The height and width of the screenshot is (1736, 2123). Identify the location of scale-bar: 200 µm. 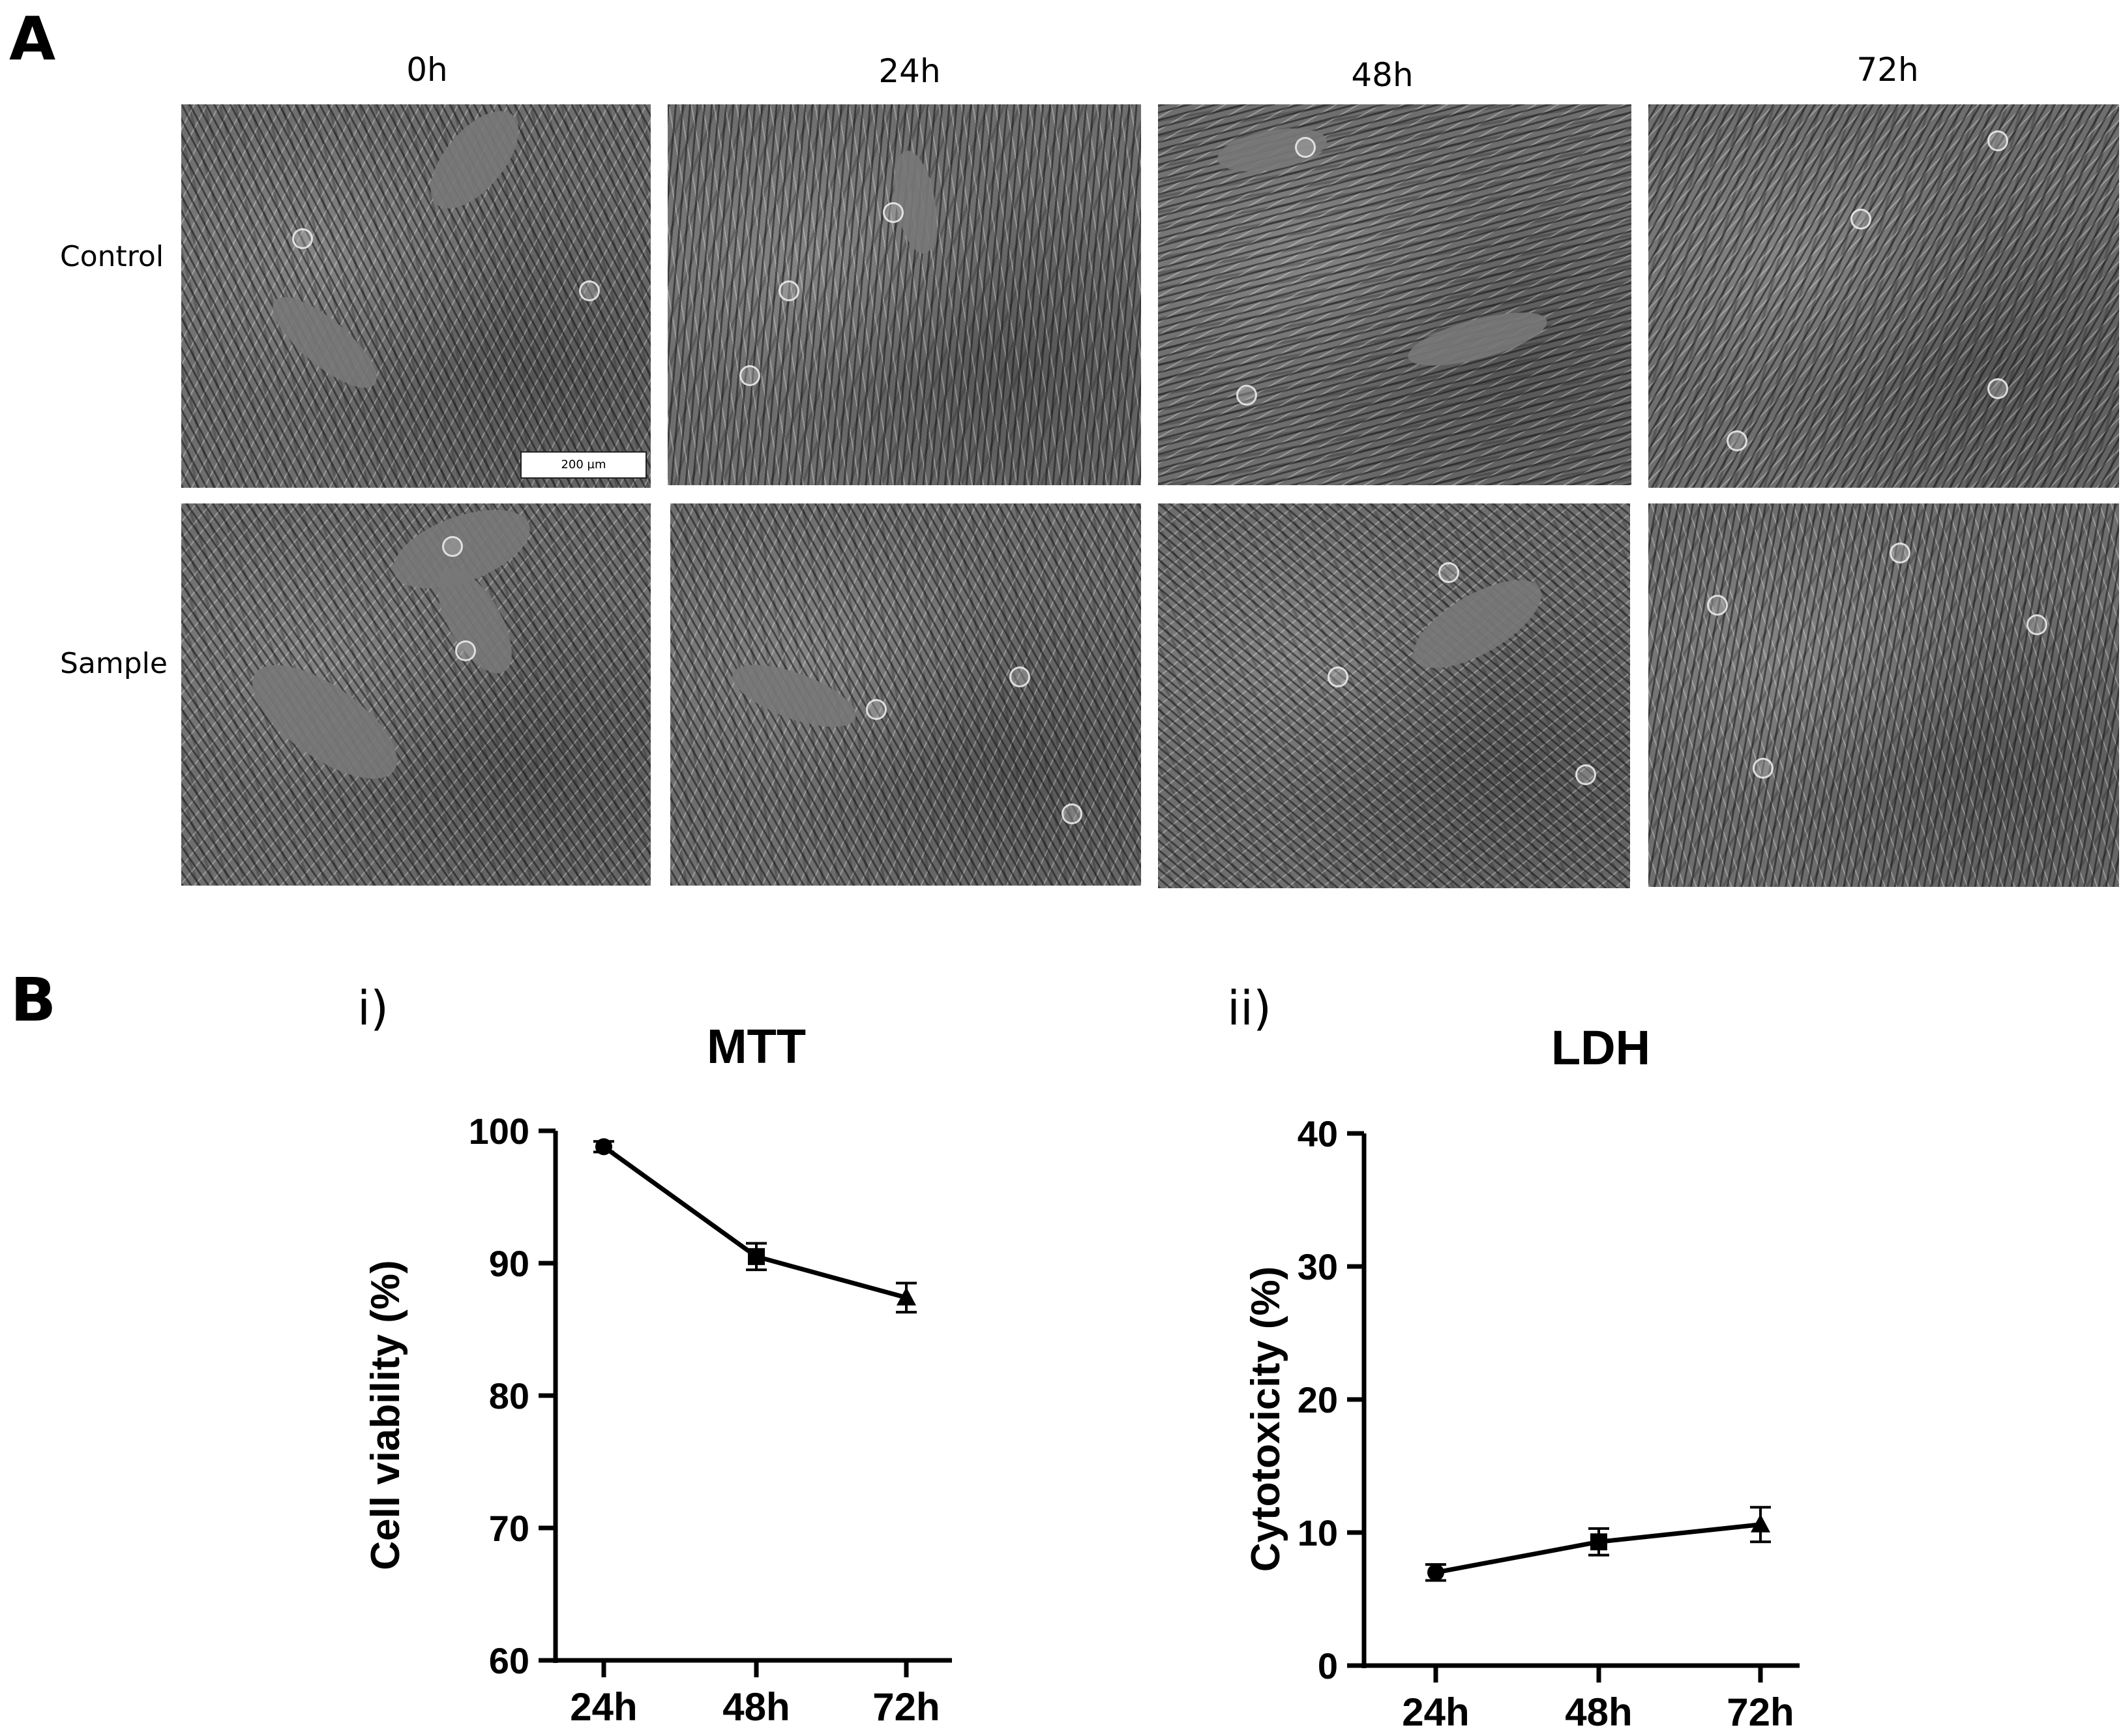
(583, 465).